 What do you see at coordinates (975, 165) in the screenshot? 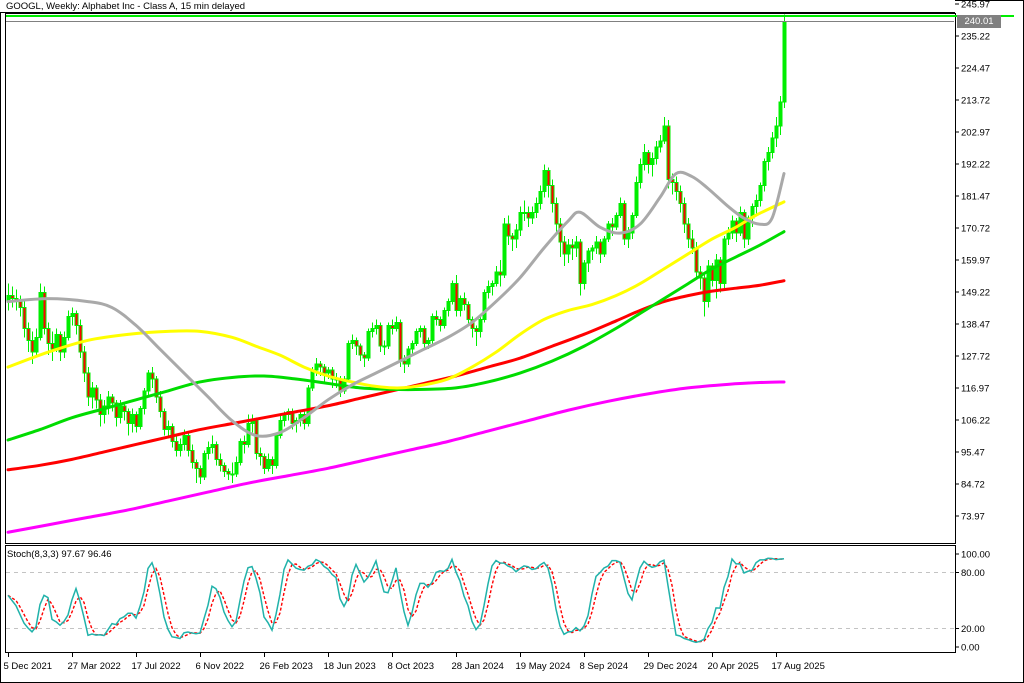
I see `price-tick-label: 192.22` at bounding box center [975, 165].